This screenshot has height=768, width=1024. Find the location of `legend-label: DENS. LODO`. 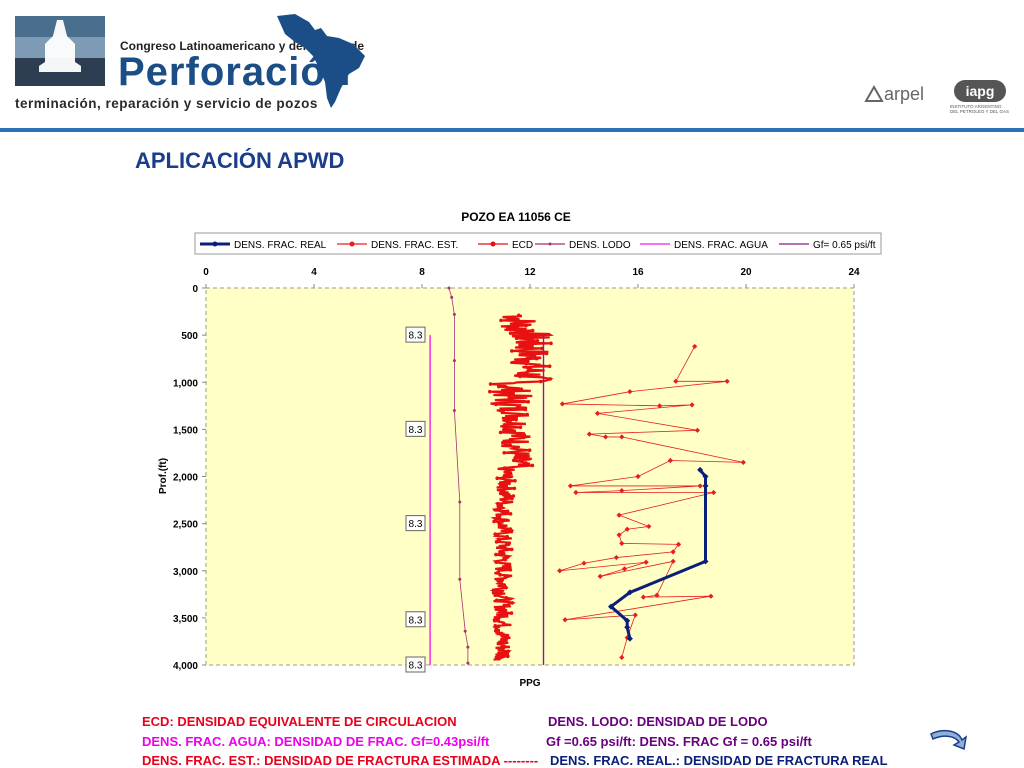

legend-label: DENS. LODO is located at coordinates (600, 245).